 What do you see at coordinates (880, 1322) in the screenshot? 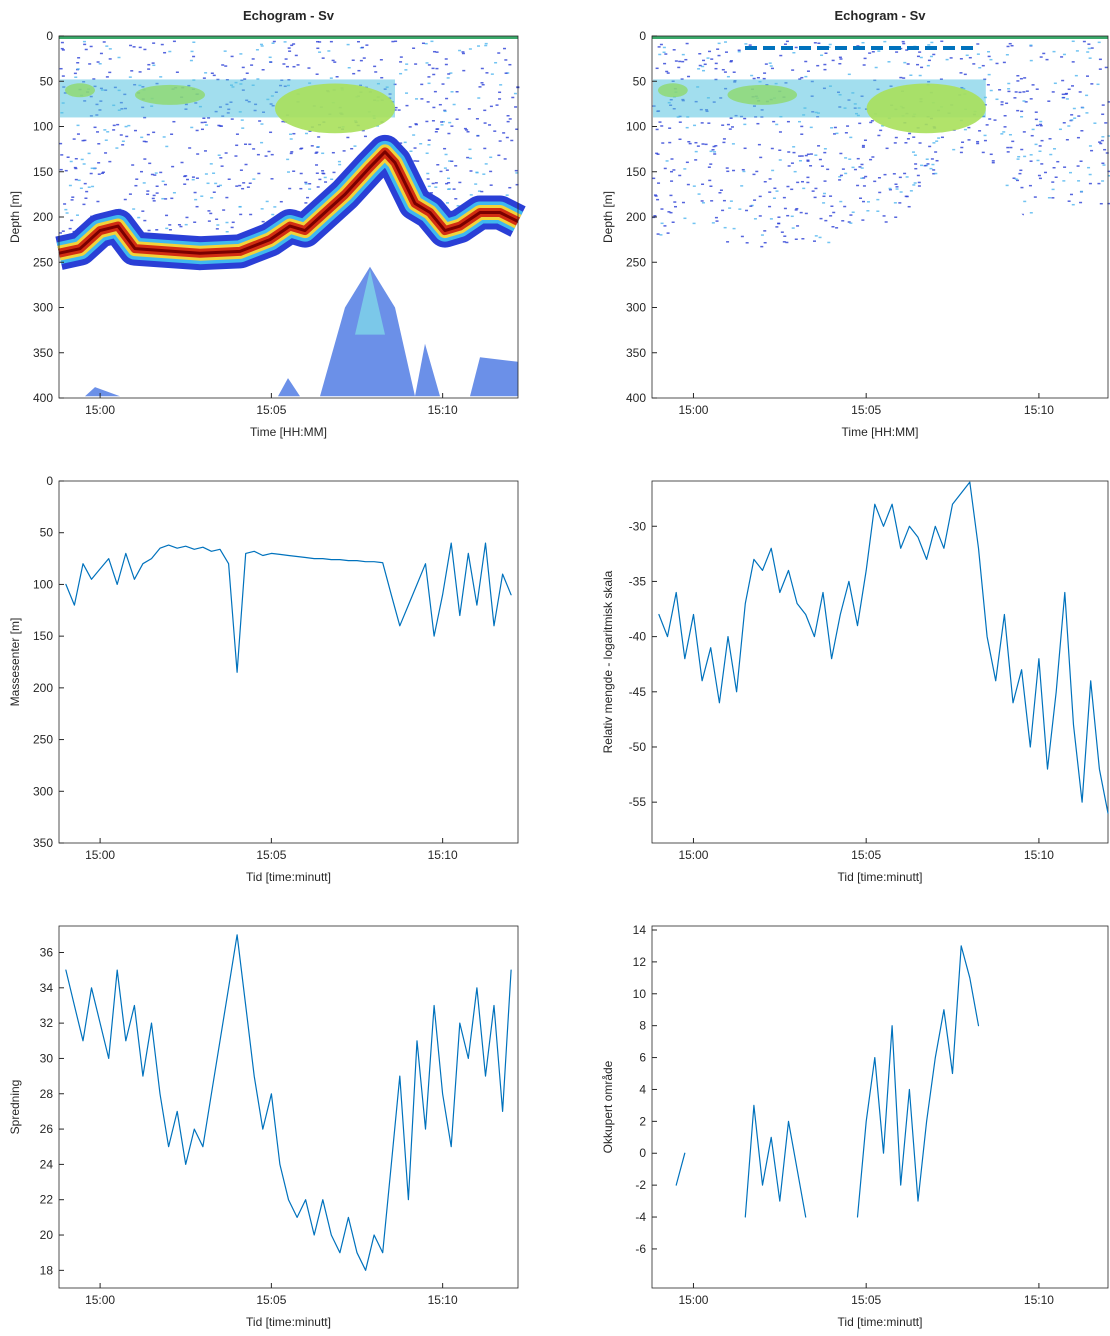
I see `x-axis-label: Tid [time:minutt]` at bounding box center [880, 1322].